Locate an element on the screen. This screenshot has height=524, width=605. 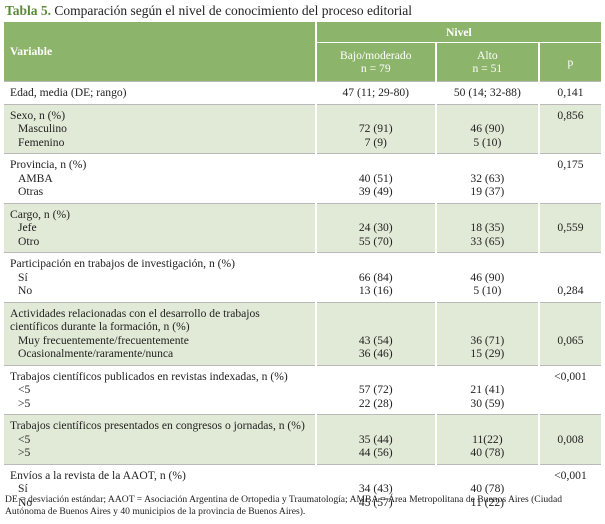
cell-value: 47 (11; 29-80) is located at coordinates (376, 92).